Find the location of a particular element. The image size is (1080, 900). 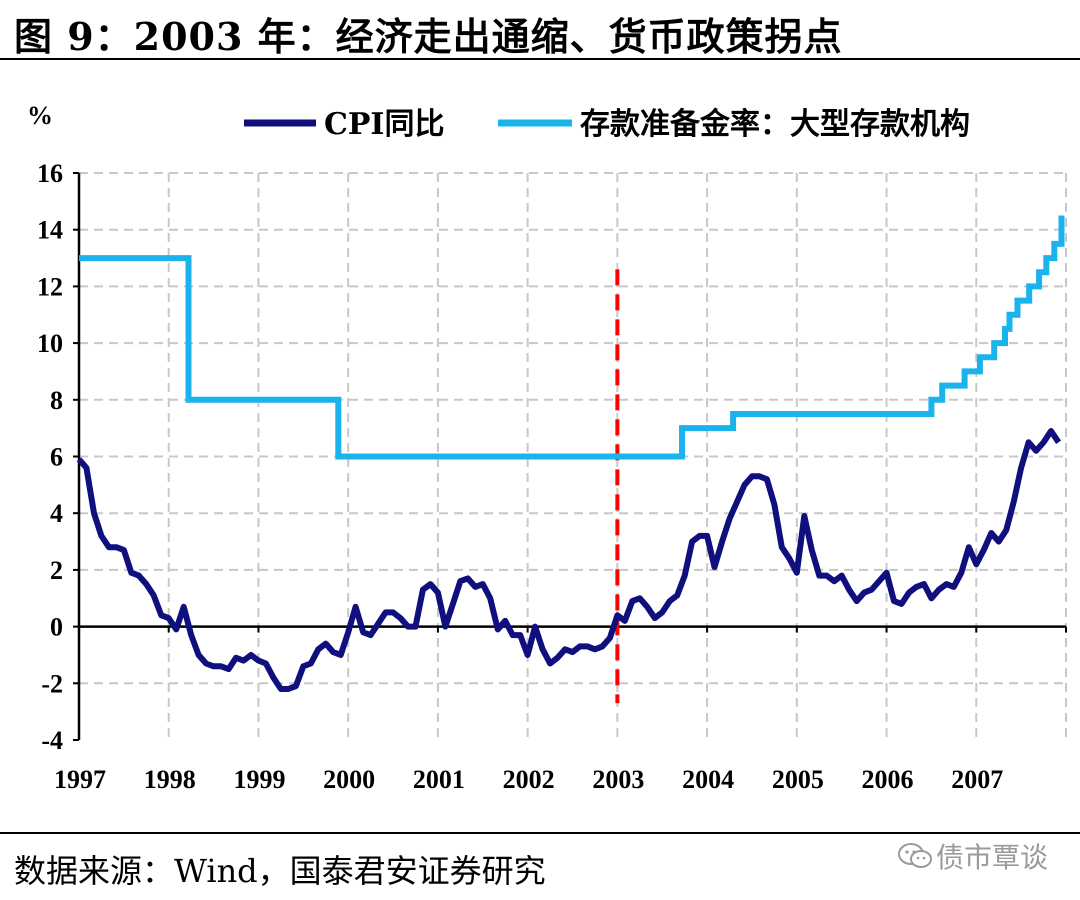

legend-label: CPI同比 is located at coordinates (384, 124).